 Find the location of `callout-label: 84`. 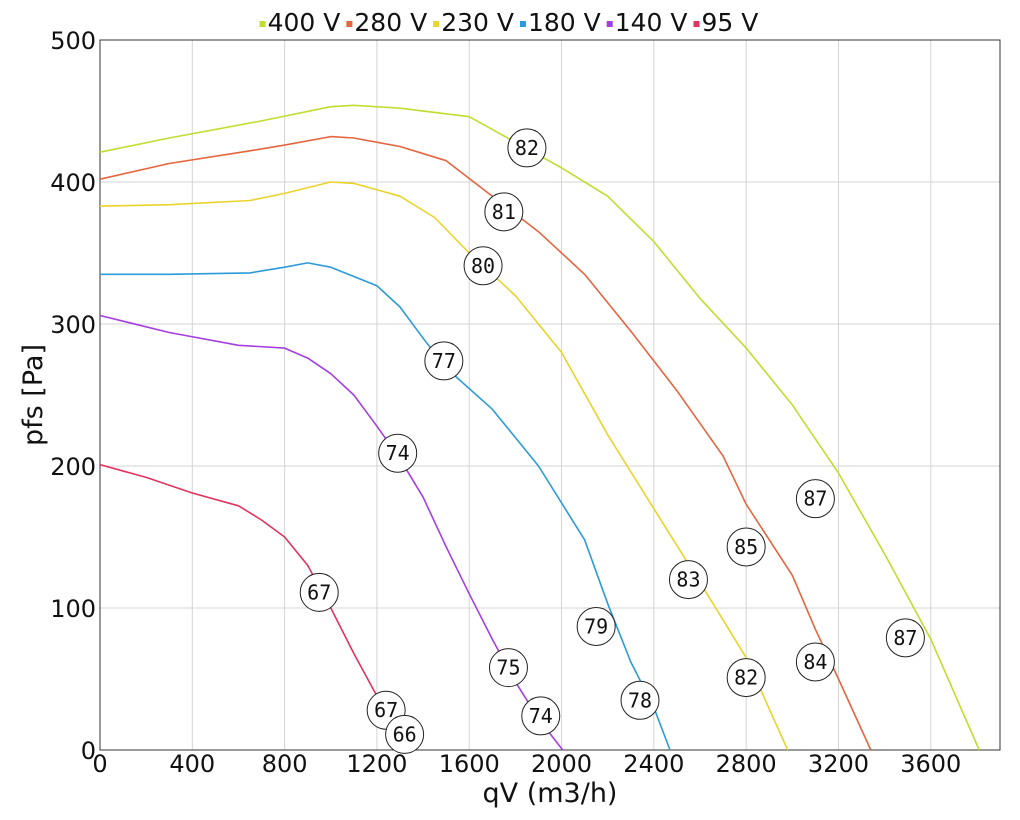

callout-label: 84 is located at coordinates (815, 662).